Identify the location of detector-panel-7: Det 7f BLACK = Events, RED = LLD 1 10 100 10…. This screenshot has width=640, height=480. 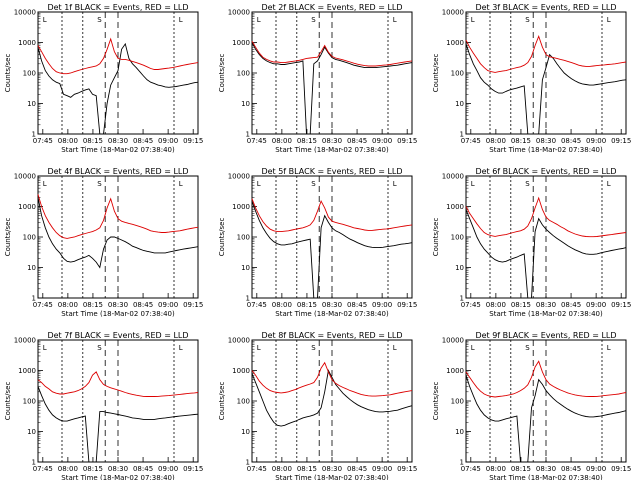
(103, 405).